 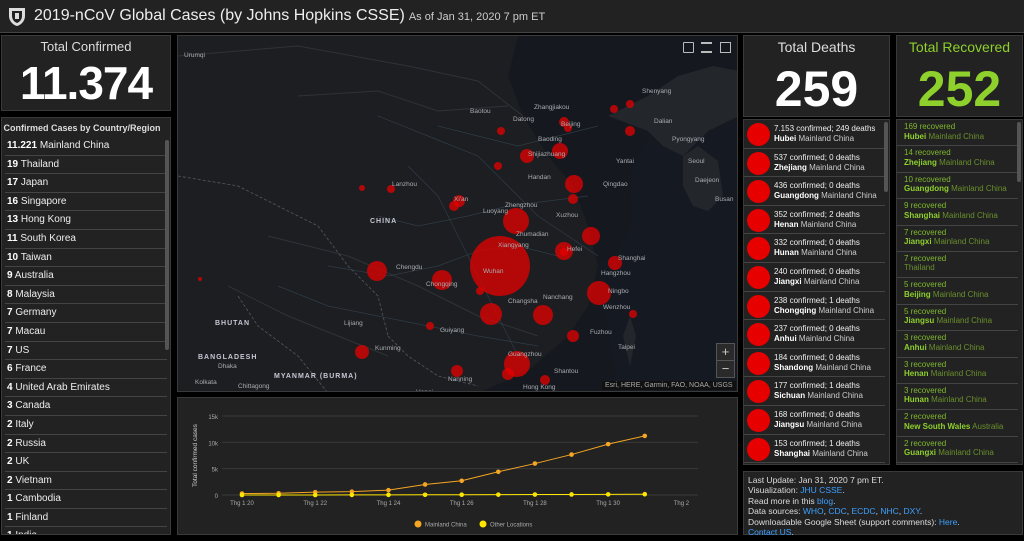 What do you see at coordinates (574, 184) in the screenshot?
I see `bubble-shandong` at bounding box center [574, 184].